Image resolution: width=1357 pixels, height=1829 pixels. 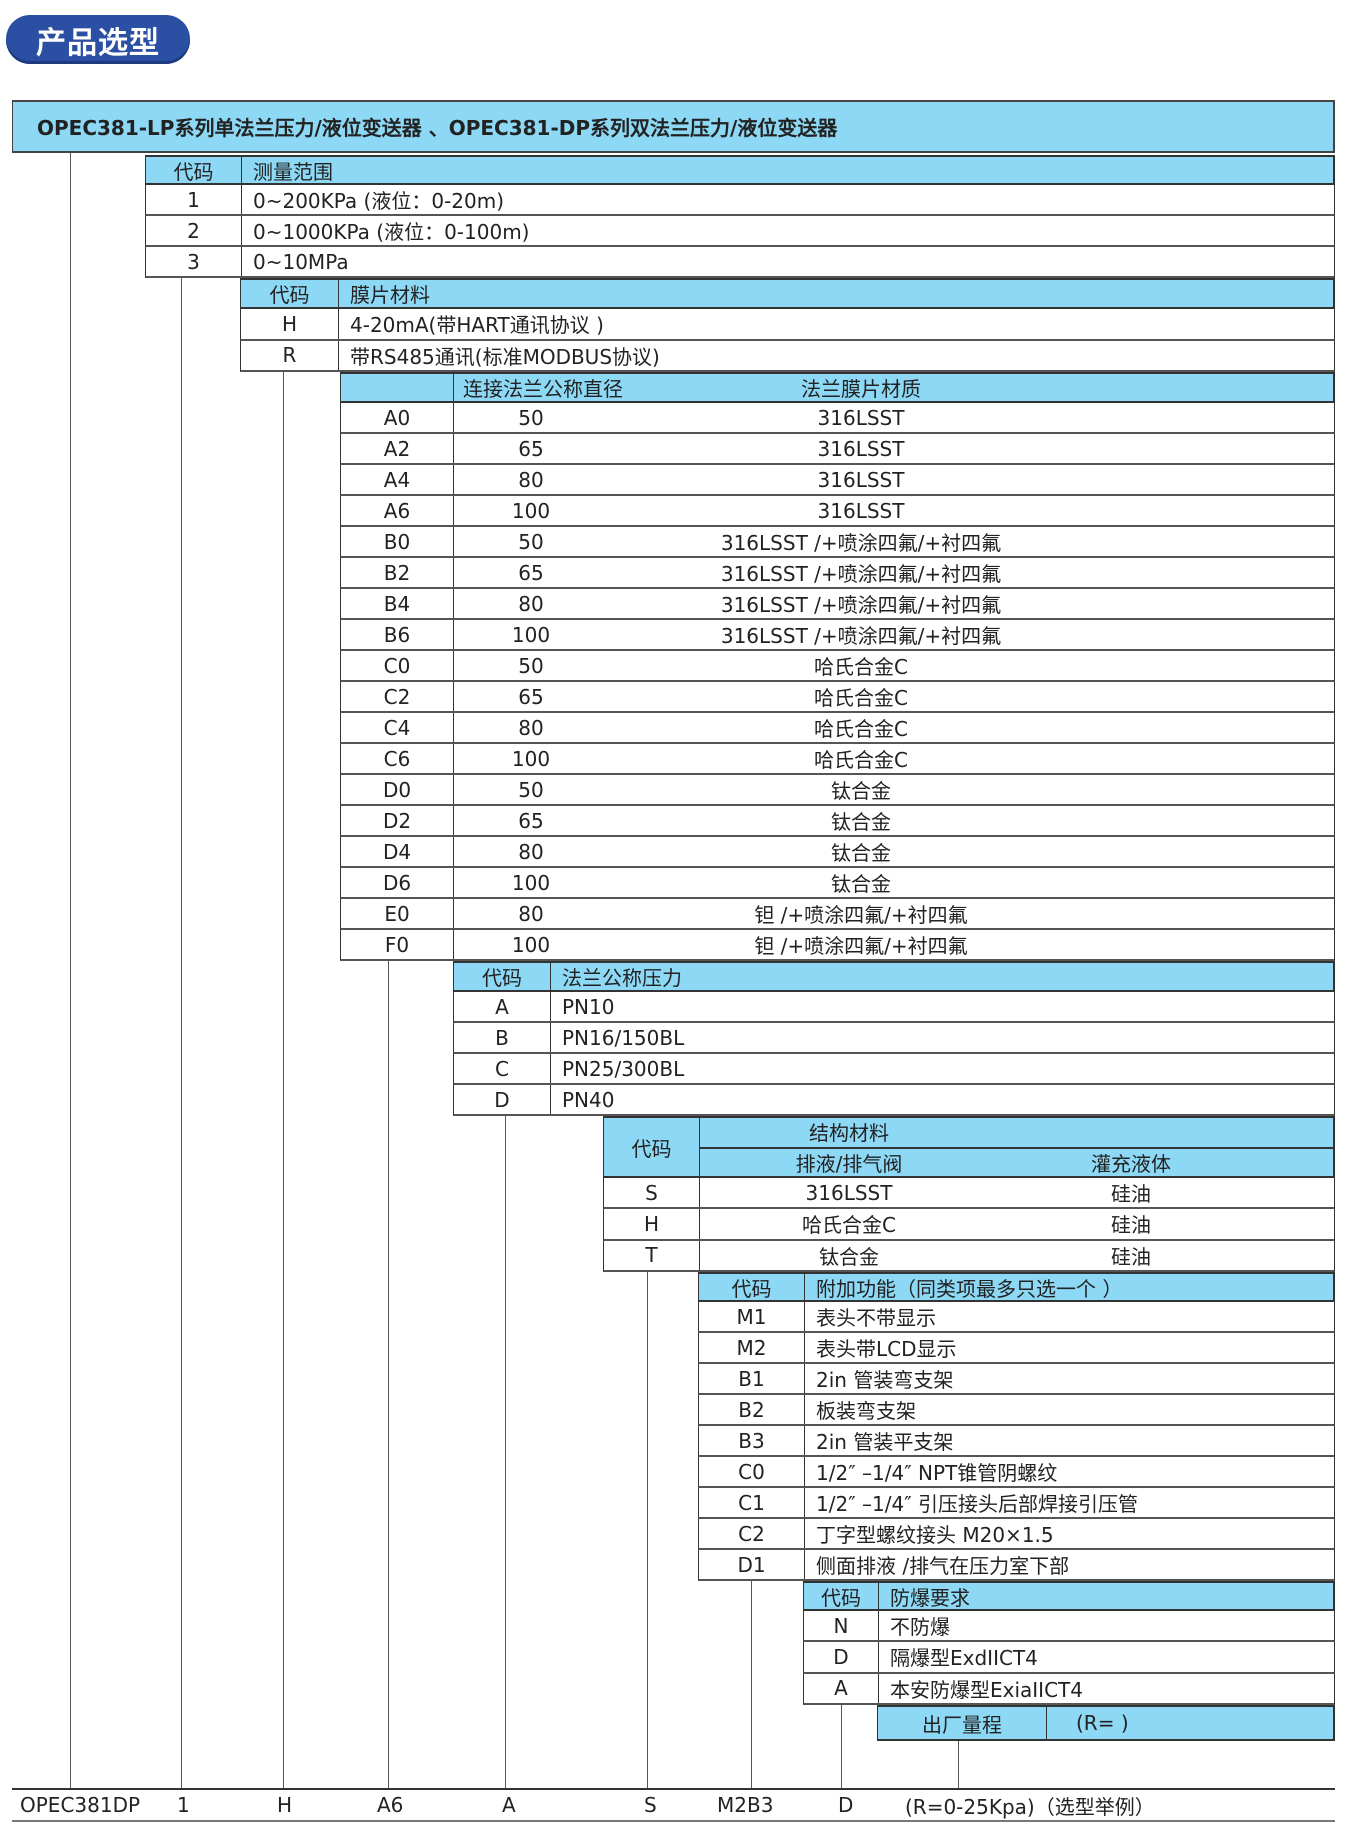 What do you see at coordinates (623, 1068) in the screenshot?
I see `value-cell: PN25/300BL` at bounding box center [623, 1068].